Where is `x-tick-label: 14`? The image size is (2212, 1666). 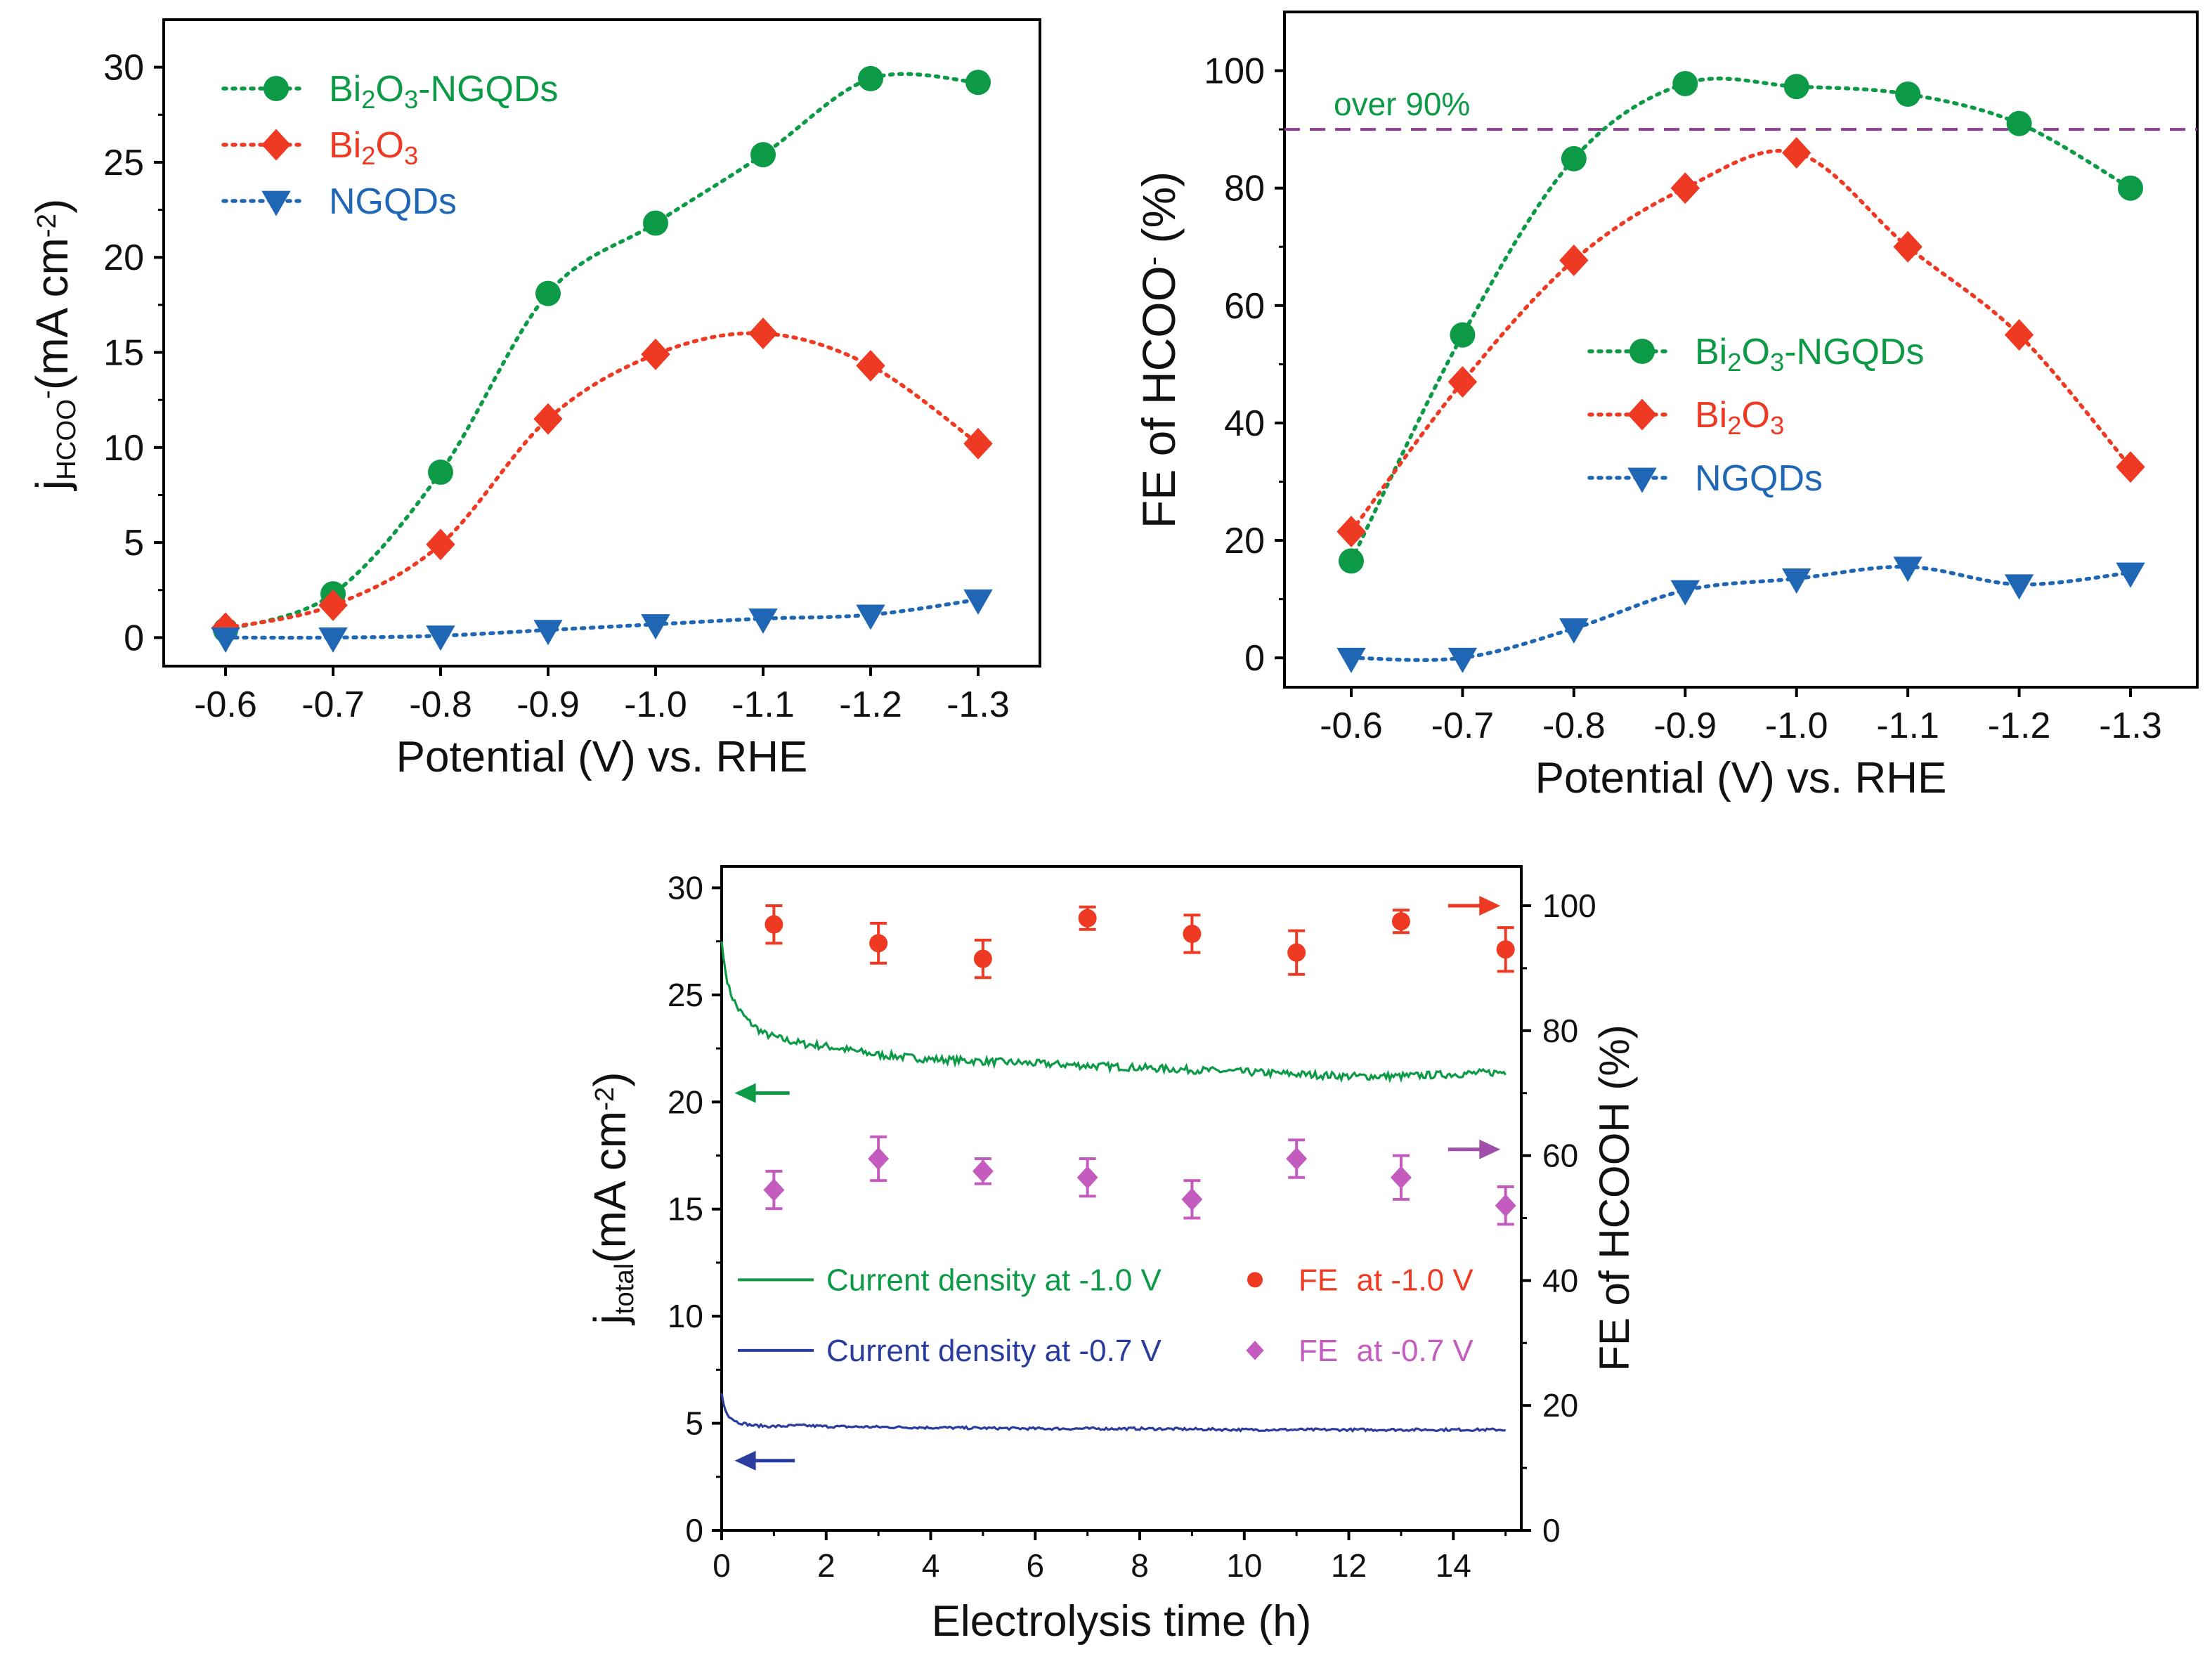 x-tick-label: 14 is located at coordinates (1453, 1565).